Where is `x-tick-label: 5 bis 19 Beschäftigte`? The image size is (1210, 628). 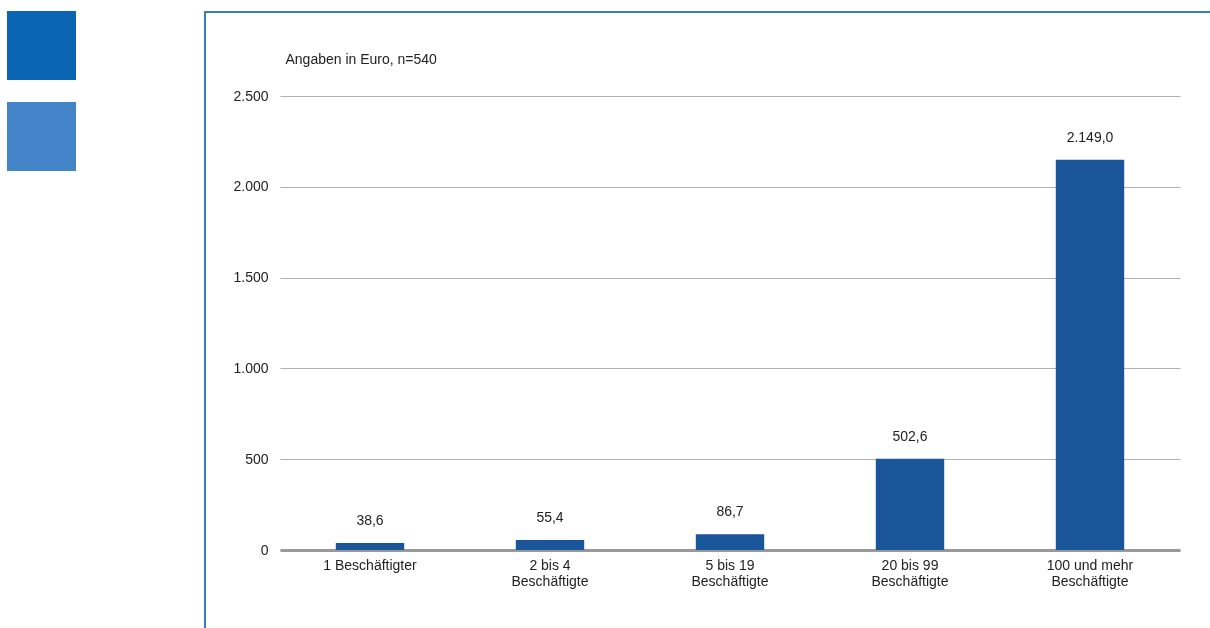 x-tick-label: 5 bis 19 Beschäftigte is located at coordinates (730, 572).